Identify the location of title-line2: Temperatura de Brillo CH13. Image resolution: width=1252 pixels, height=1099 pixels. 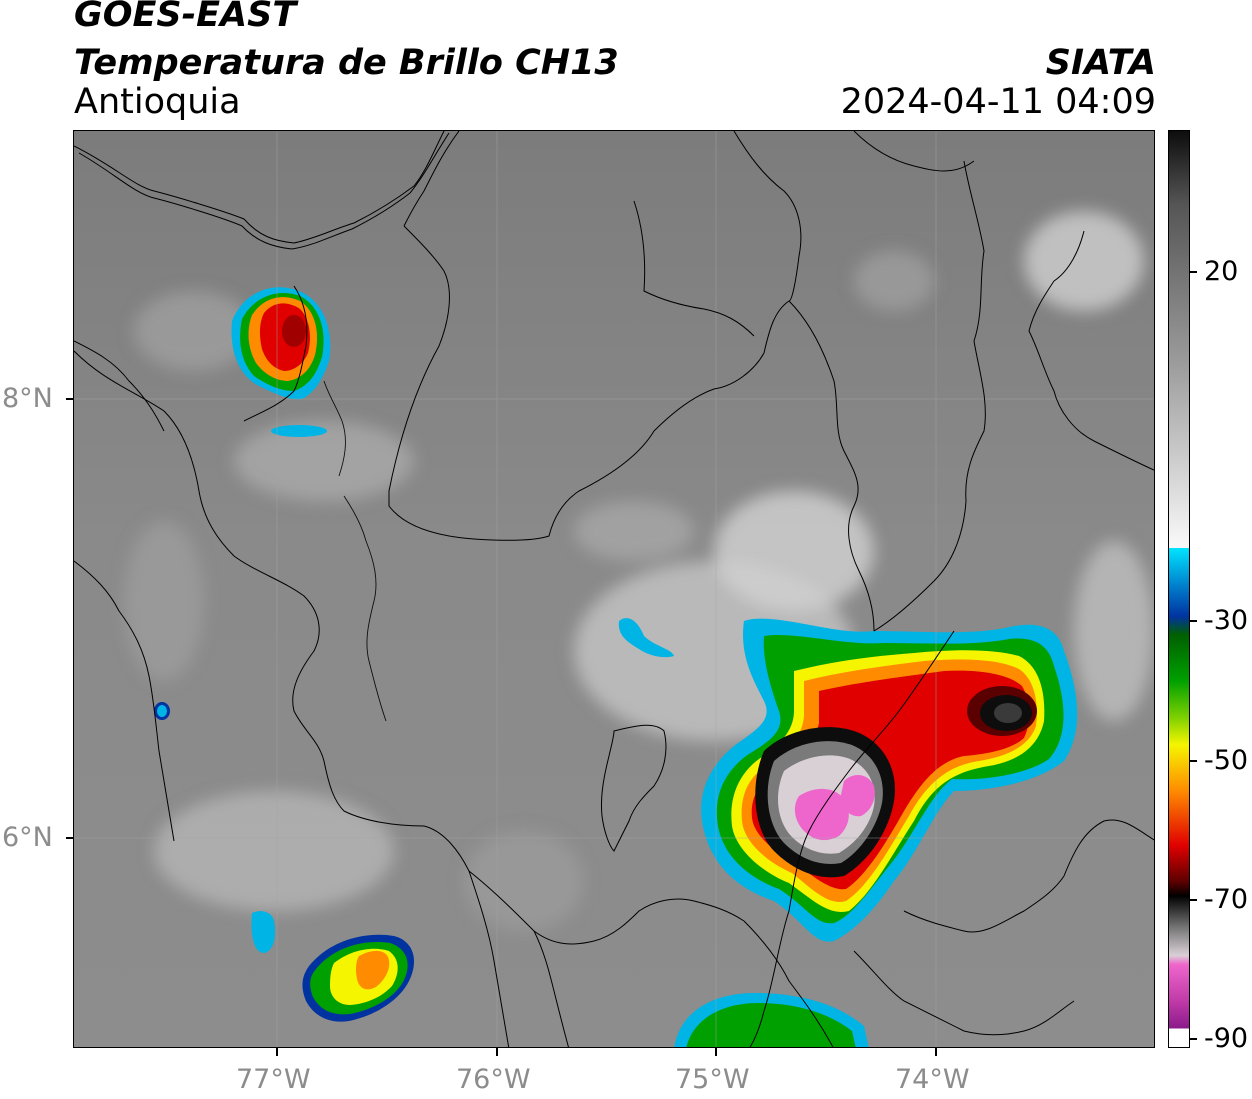
(346, 63).